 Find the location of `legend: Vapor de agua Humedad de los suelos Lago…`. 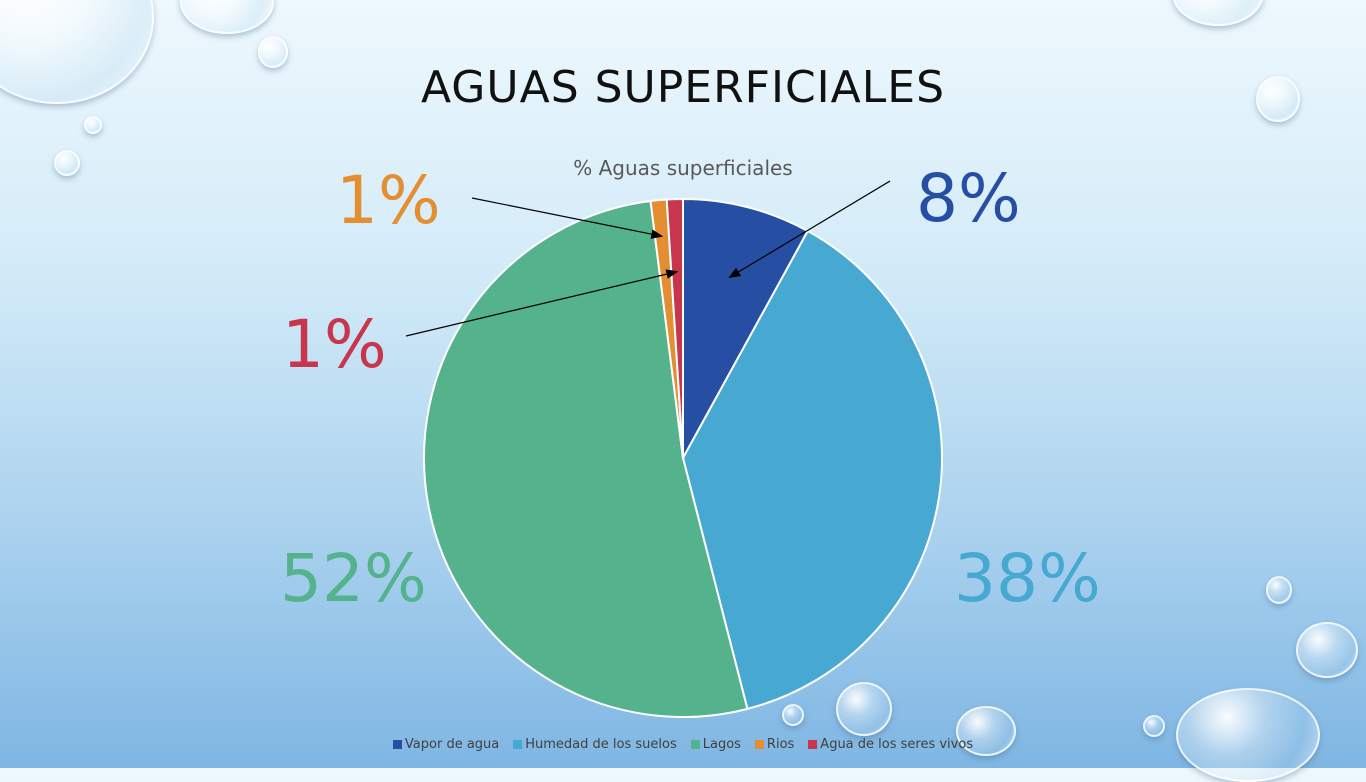

legend: Vapor de agua Humedad de los suelos Lago… is located at coordinates (683, 744).